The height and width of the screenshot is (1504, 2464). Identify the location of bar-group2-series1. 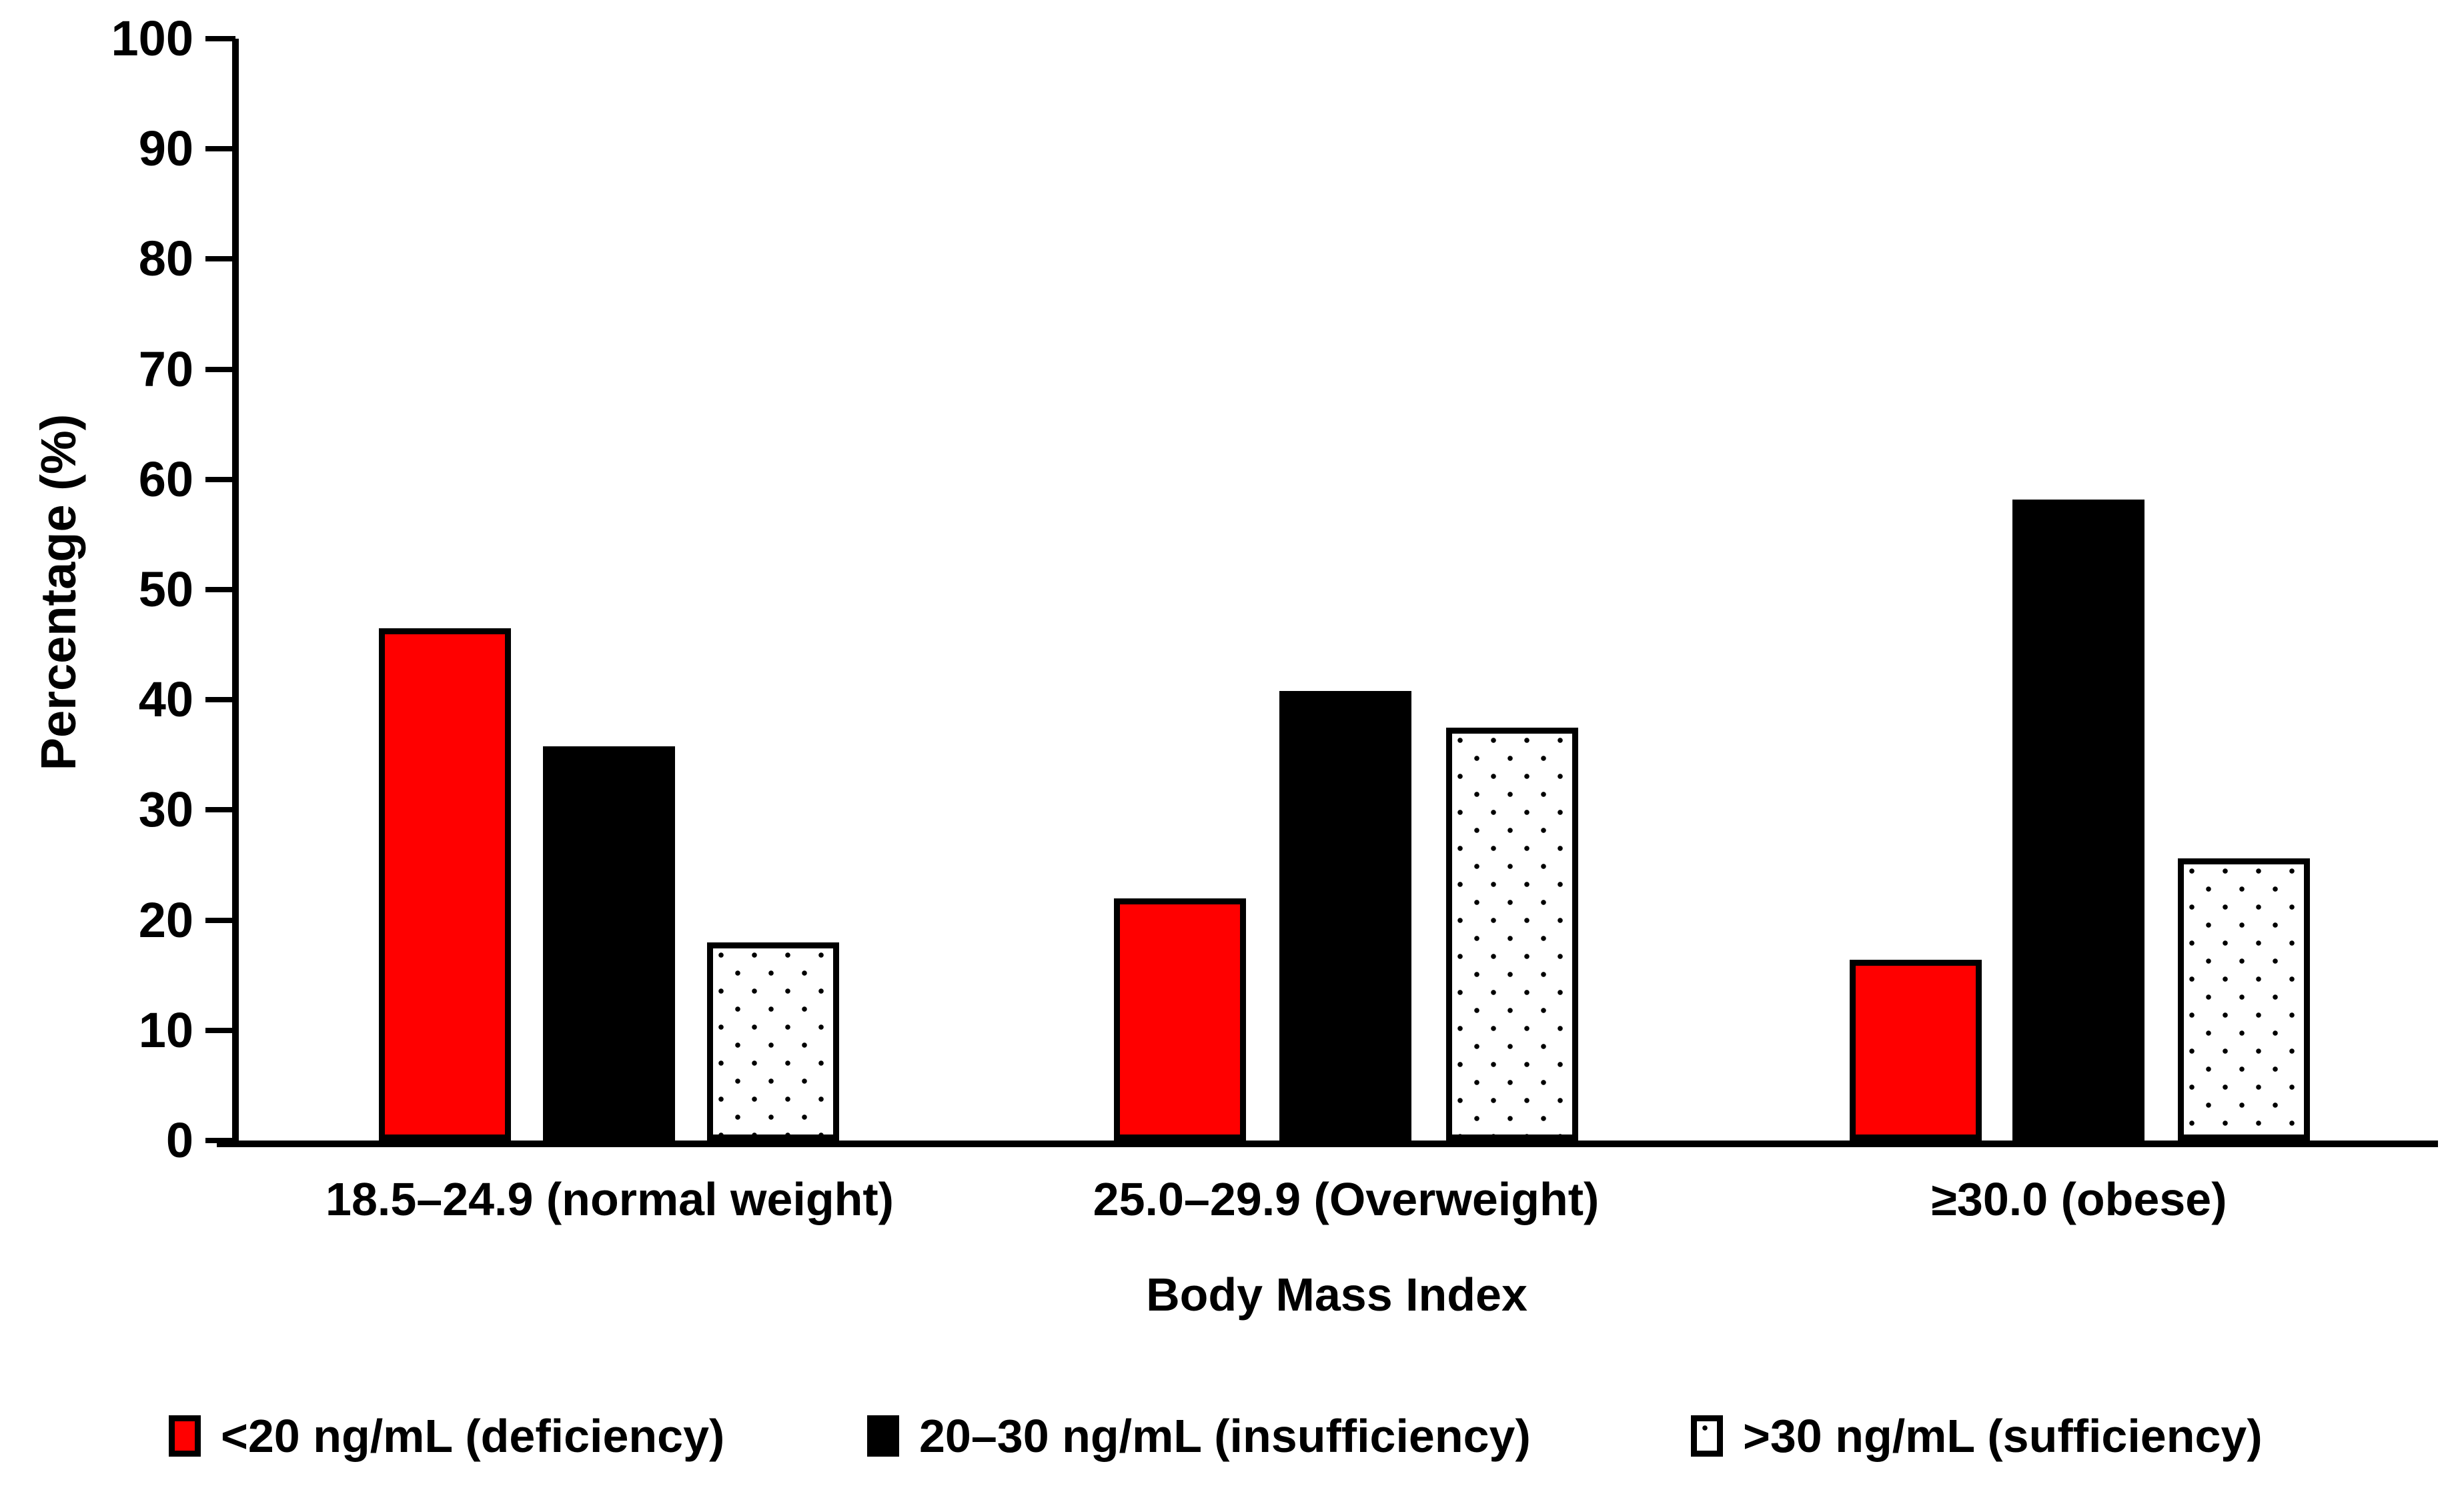
(1180, 1020).